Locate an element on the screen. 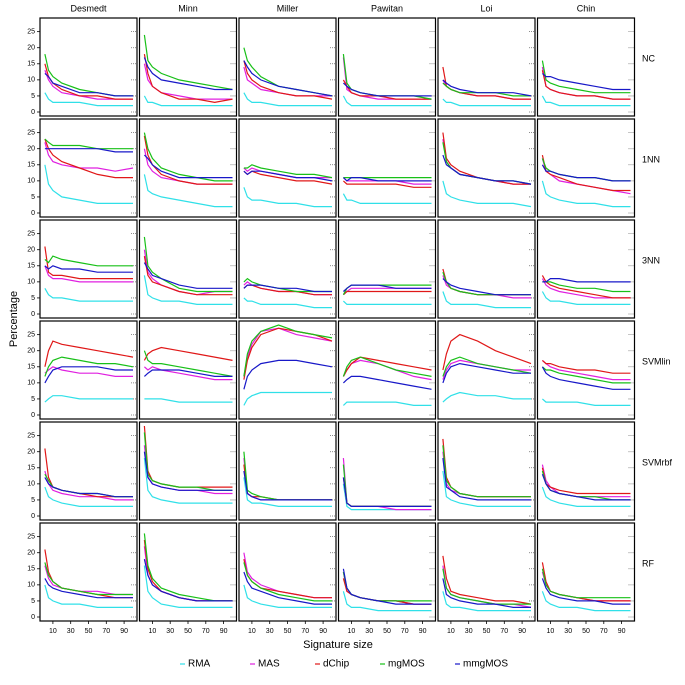  legend-label: mmgMOS is located at coordinates (485, 664).